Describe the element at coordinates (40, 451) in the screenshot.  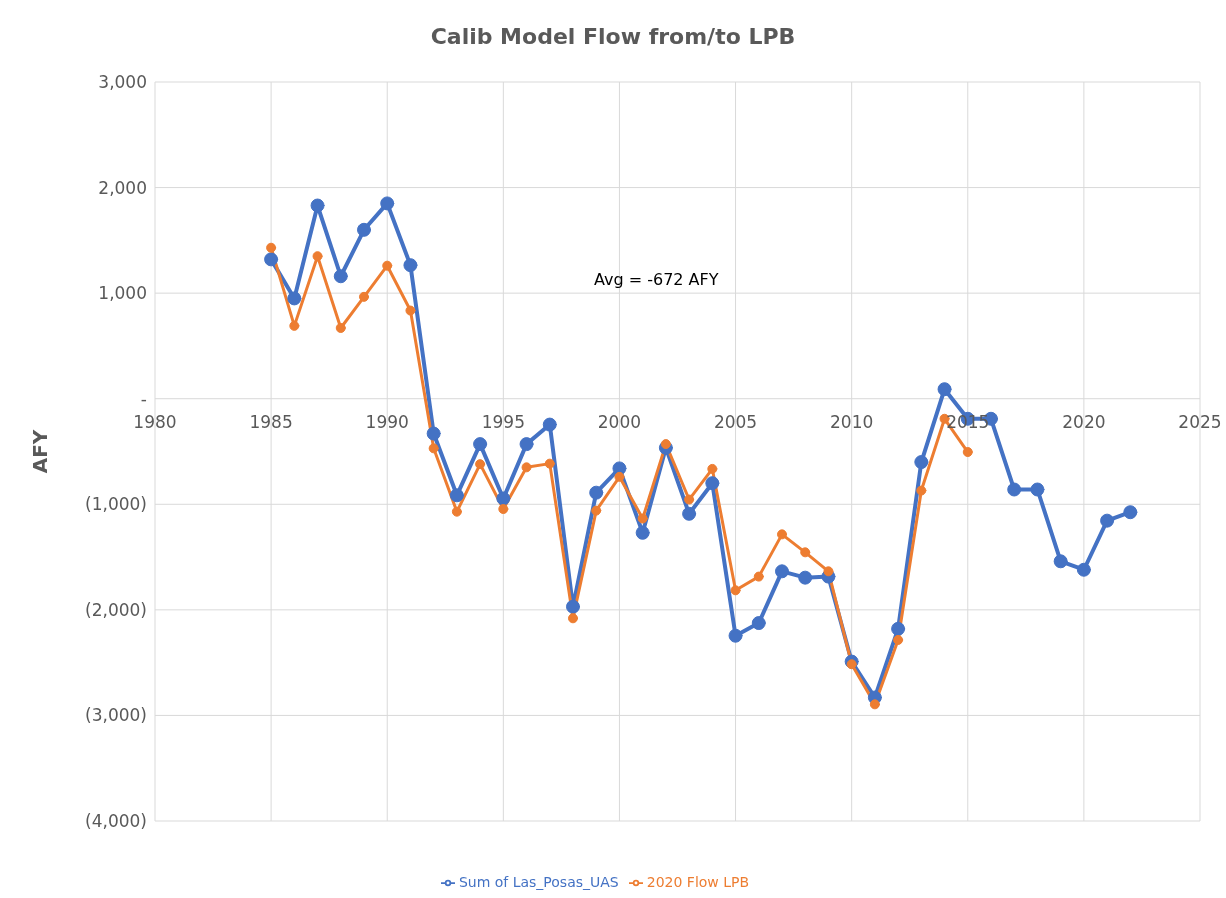
I see `y-axis-title: AFY` at that location.